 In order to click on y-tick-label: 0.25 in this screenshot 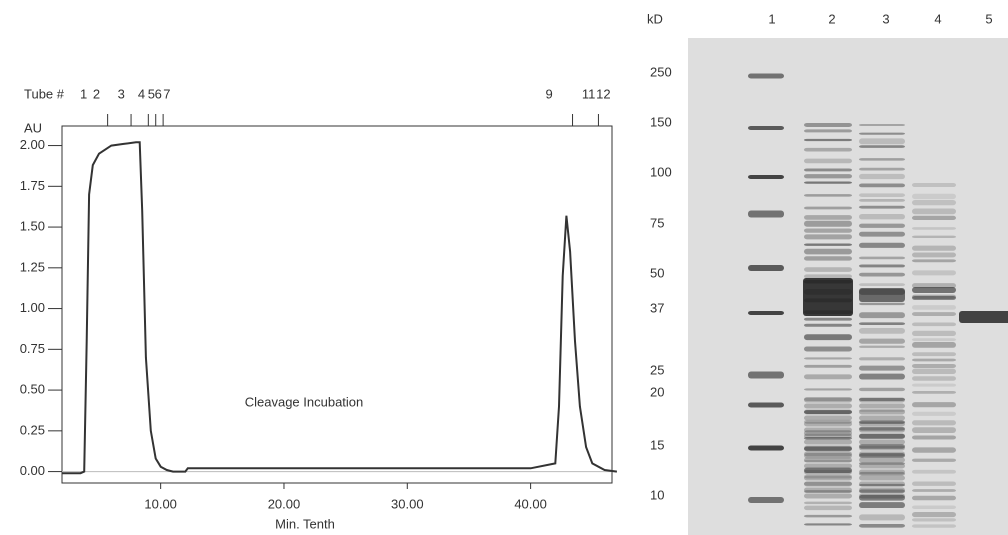, I will do `click(32, 429)`.